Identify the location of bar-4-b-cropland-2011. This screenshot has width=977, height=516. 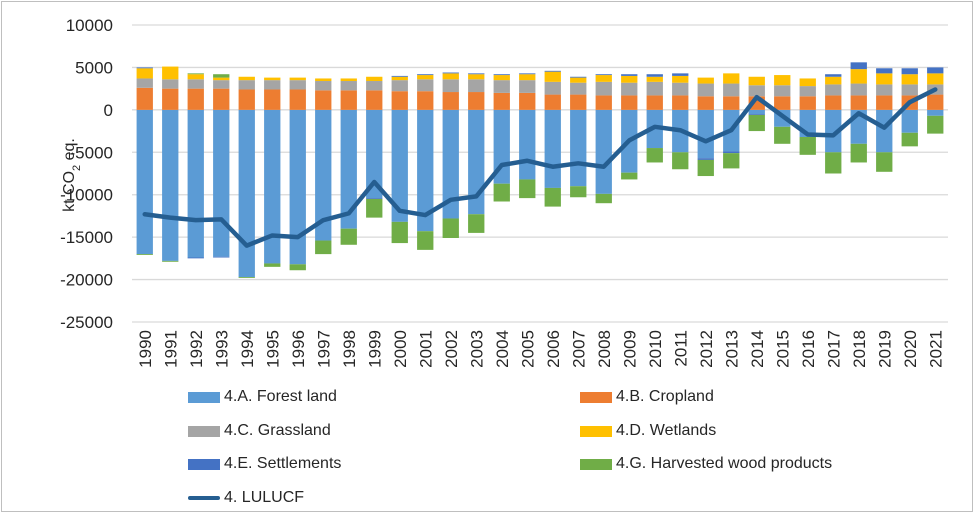
(680, 102).